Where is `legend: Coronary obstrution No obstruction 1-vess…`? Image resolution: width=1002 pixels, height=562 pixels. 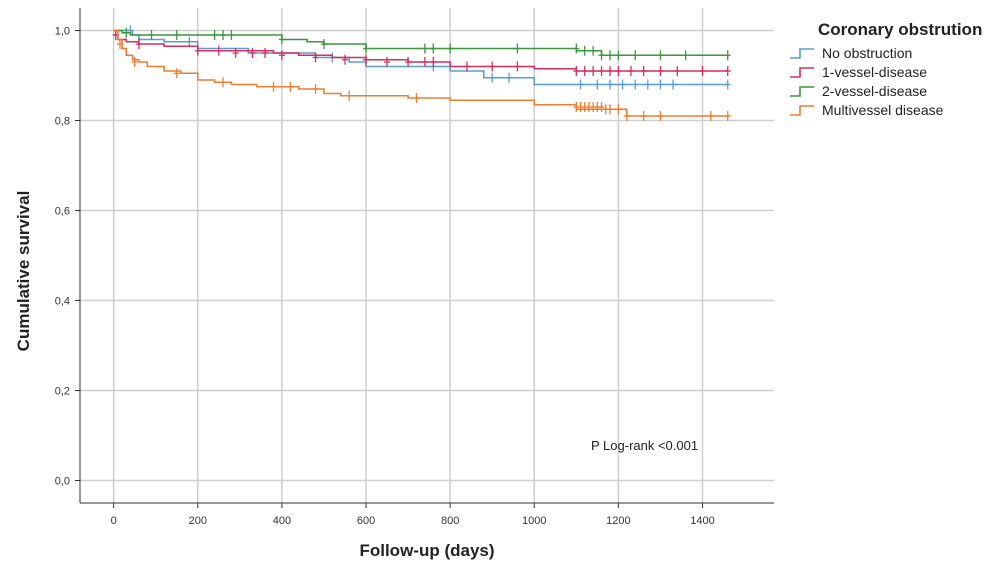 legend: Coronary obstrution No obstruction 1-vess… is located at coordinates (895, 69).